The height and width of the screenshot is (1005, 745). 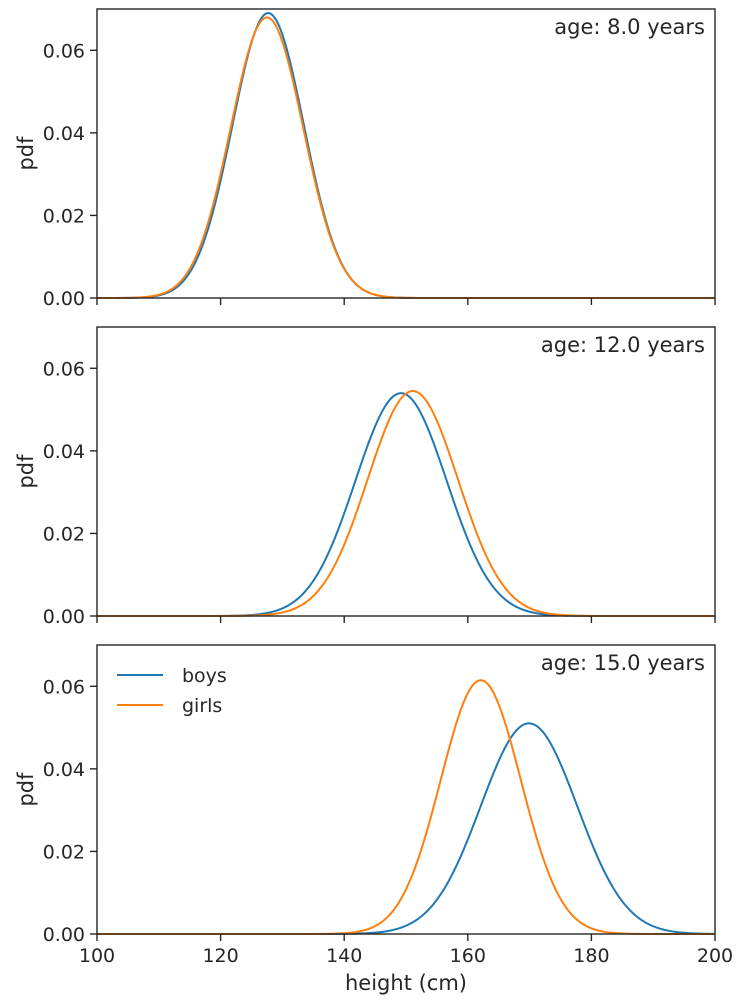 What do you see at coordinates (97, 956) in the screenshot?
I see `xtick-label: 100` at bounding box center [97, 956].